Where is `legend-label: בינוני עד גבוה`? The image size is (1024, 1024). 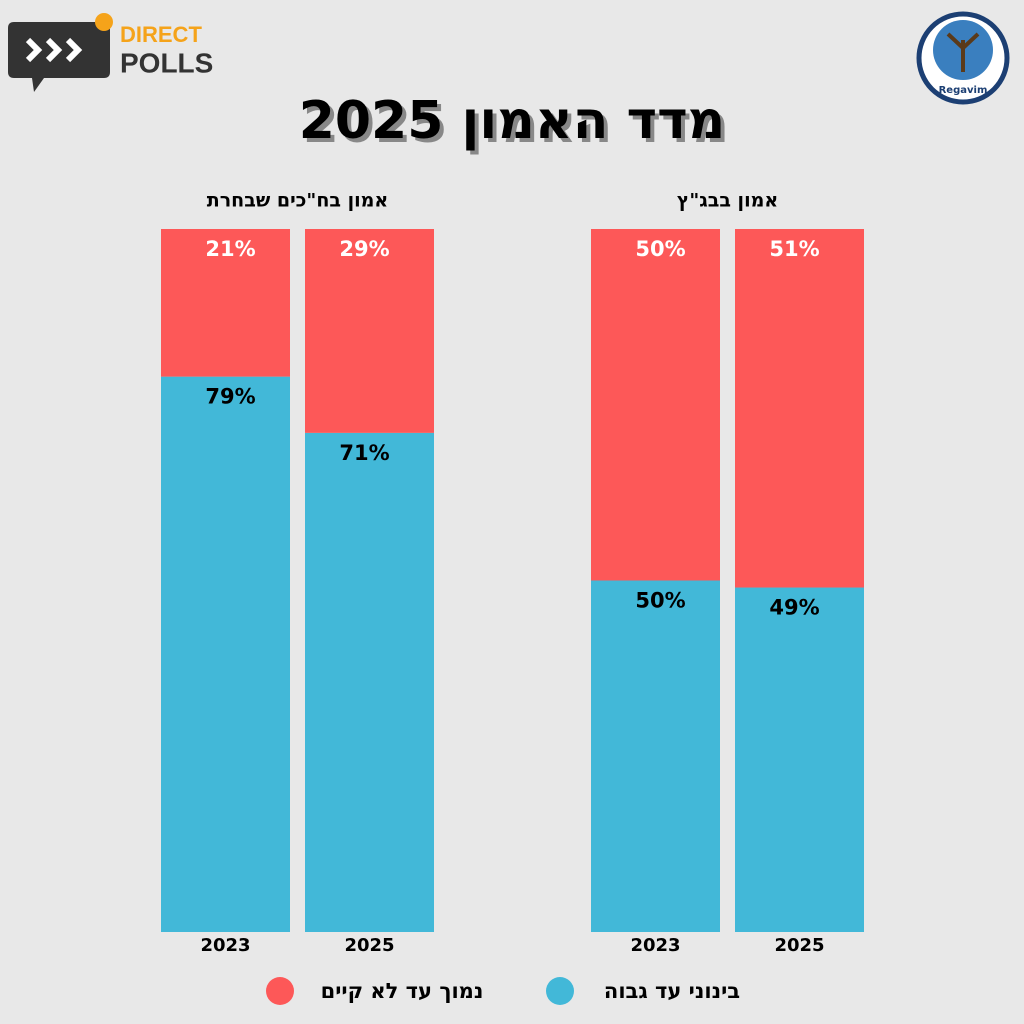 legend-label: בינוני עד גבוה is located at coordinates (672, 991).